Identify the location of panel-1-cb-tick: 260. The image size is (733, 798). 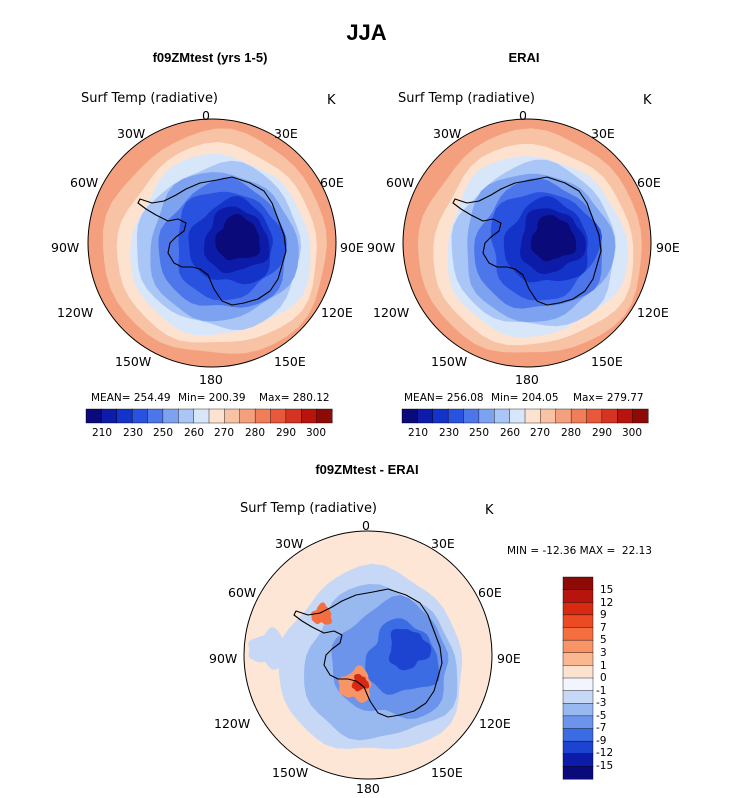
(194, 433).